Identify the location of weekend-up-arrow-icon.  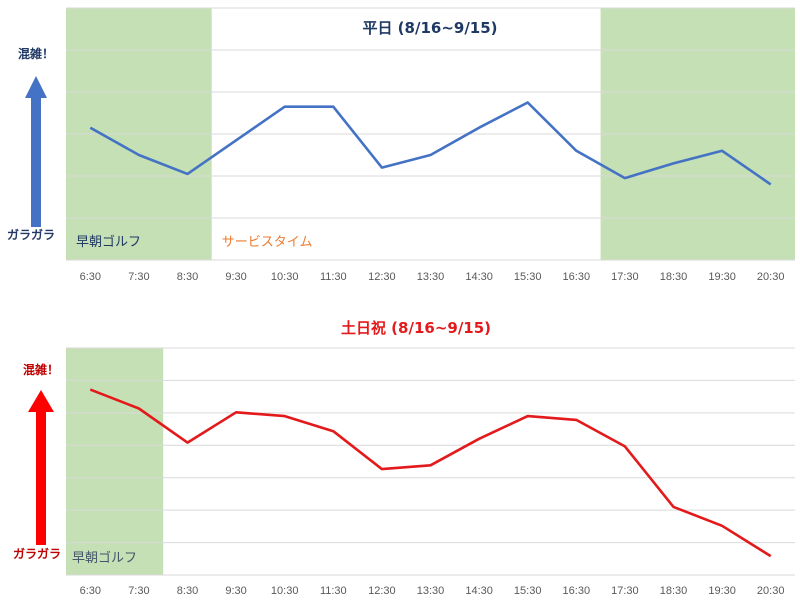
(41, 467).